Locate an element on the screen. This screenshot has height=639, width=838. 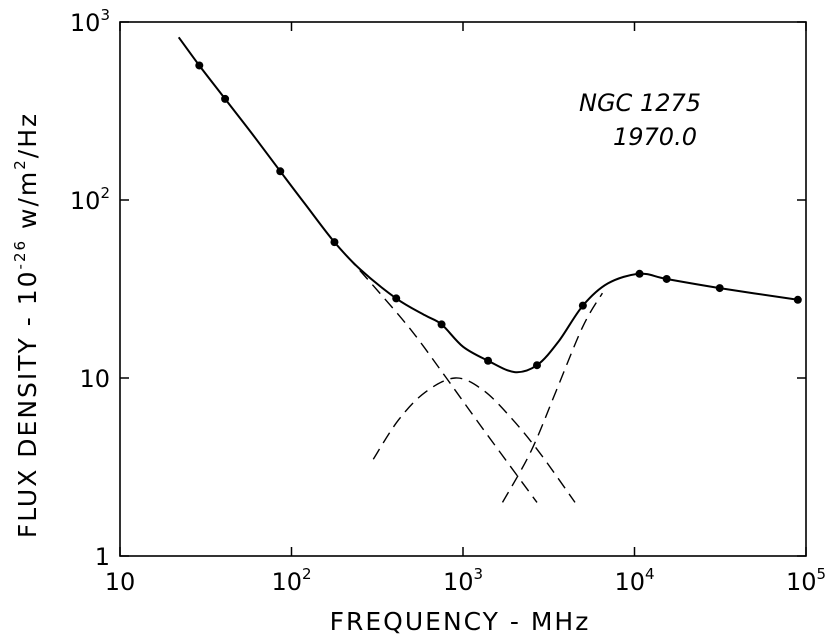
annotation-object-name: NGC 1275 is located at coordinates (640, 103).